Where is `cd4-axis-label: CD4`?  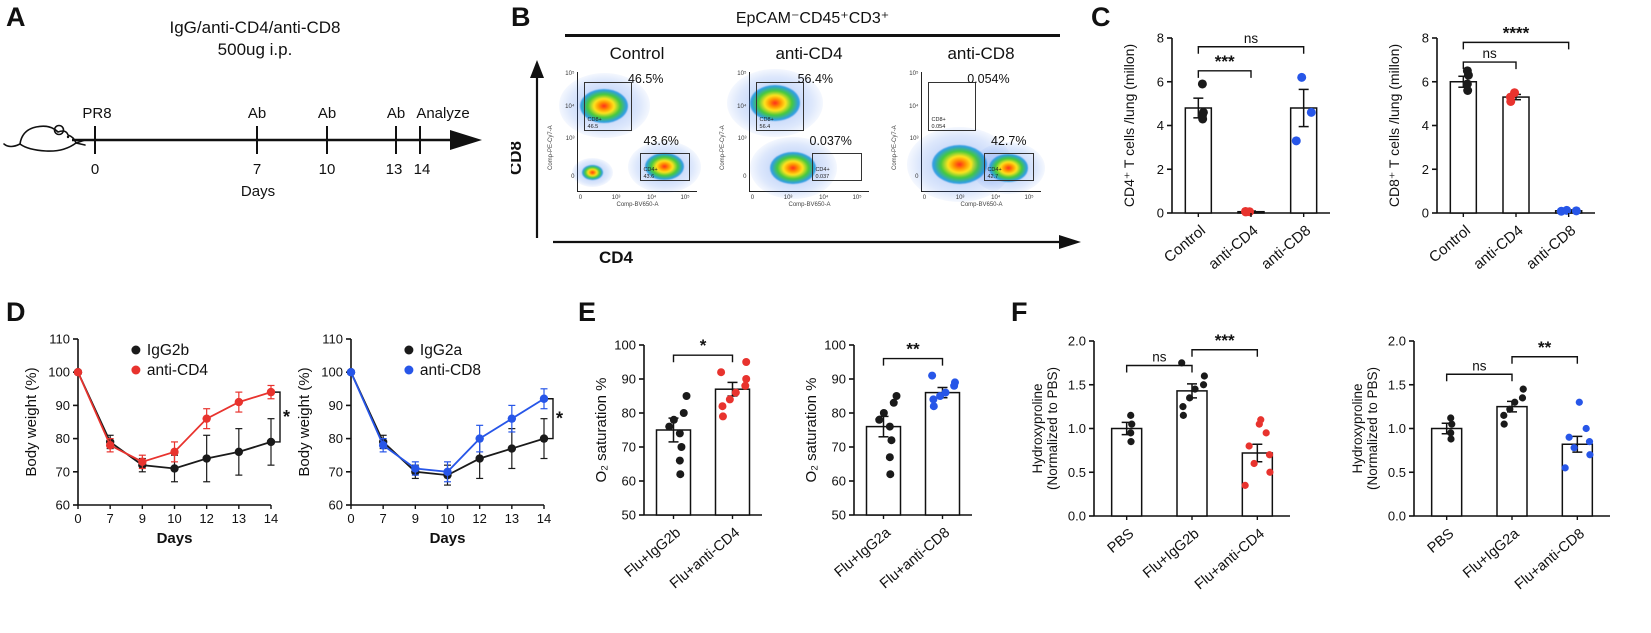 cd4-axis-label: CD4 is located at coordinates (616, 257).